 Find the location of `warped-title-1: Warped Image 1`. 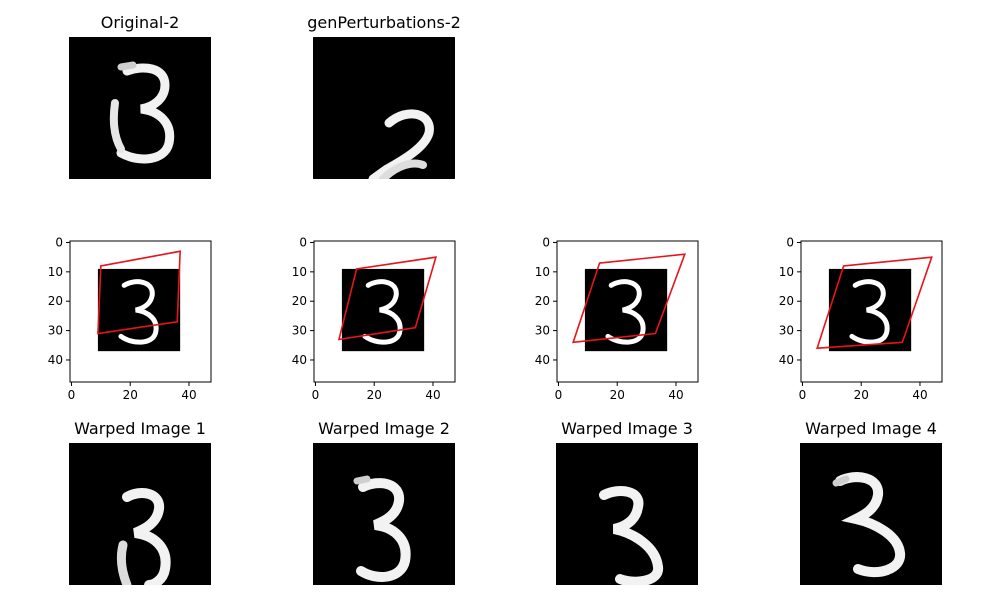

warped-title-1: Warped Image 1 is located at coordinates (140, 428).